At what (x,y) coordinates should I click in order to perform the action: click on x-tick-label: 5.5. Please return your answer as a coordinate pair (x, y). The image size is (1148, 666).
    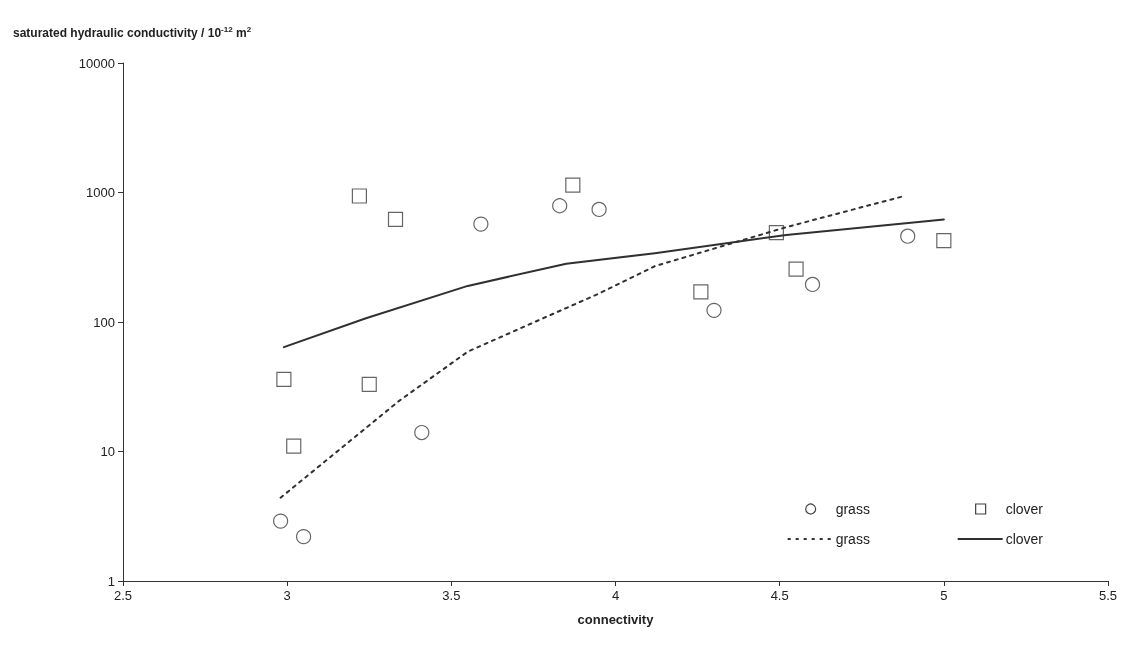
    Looking at the image, I should click on (1108, 595).